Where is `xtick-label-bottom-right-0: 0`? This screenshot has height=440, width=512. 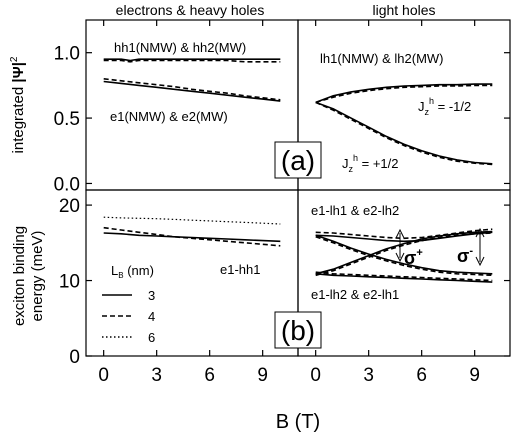 xtick-label-bottom-right-0: 0 is located at coordinates (315, 375).